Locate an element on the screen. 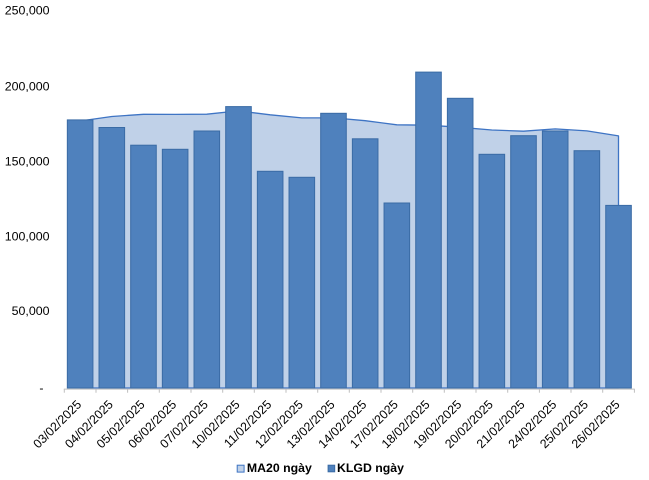 This screenshot has height=480, width=649. svg-text: 50,000 is located at coordinates (31, 311).